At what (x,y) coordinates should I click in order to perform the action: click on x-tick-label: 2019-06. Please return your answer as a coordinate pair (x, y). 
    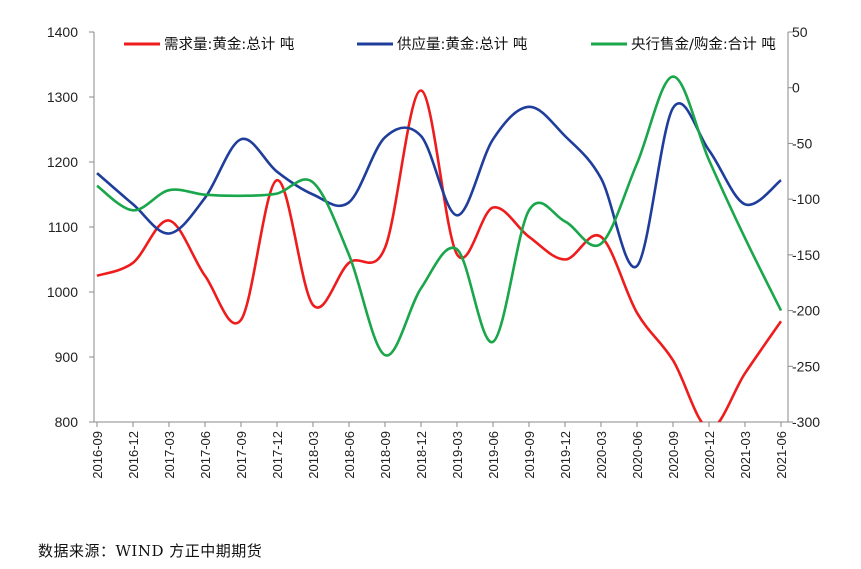
    Looking at the image, I should click on (493, 455).